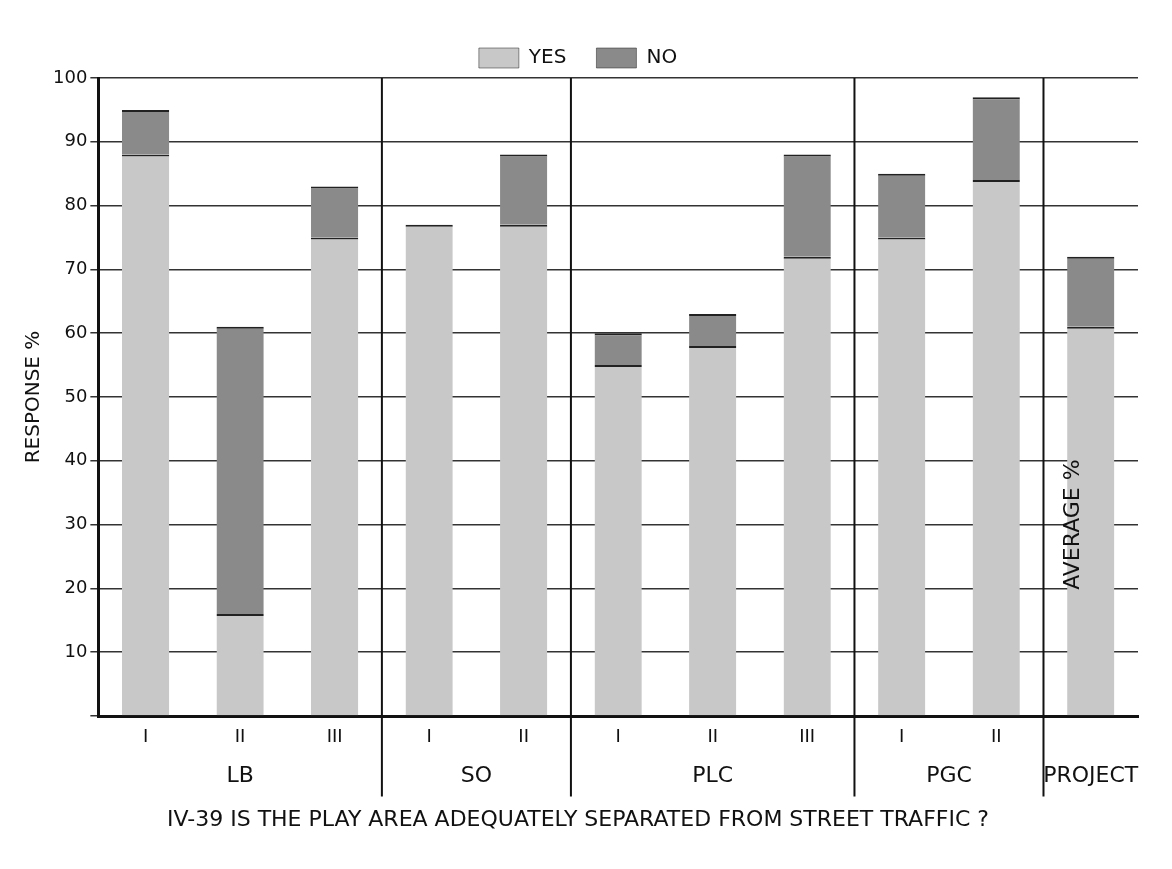 The width and height of the screenshot is (1172, 869). I want to click on text: SO, so click(476, 775).